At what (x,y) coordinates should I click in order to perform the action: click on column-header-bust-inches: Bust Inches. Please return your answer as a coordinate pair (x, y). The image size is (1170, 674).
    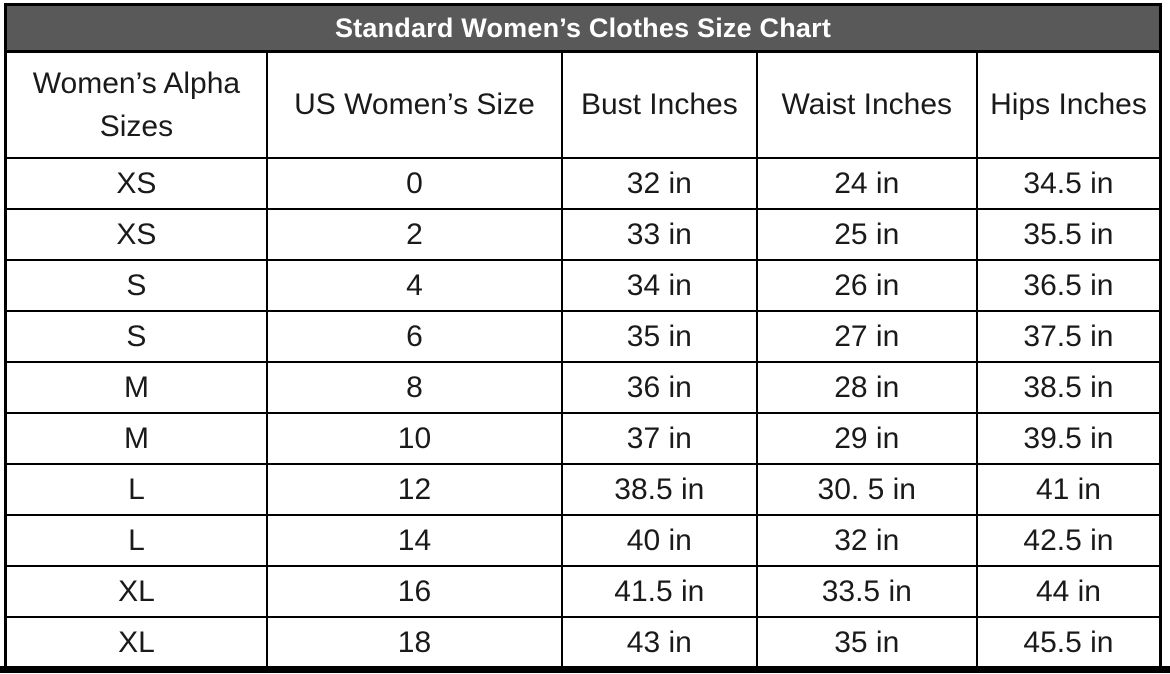
    Looking at the image, I should click on (659, 104).